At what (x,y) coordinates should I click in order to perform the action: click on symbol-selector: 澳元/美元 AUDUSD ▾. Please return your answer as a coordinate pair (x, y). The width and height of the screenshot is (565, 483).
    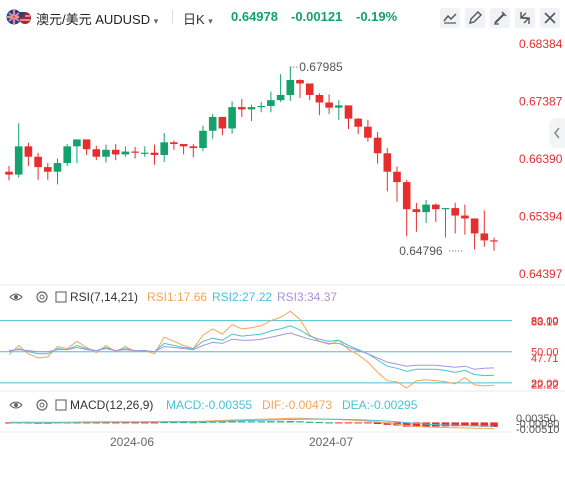
    Looking at the image, I should click on (97, 18).